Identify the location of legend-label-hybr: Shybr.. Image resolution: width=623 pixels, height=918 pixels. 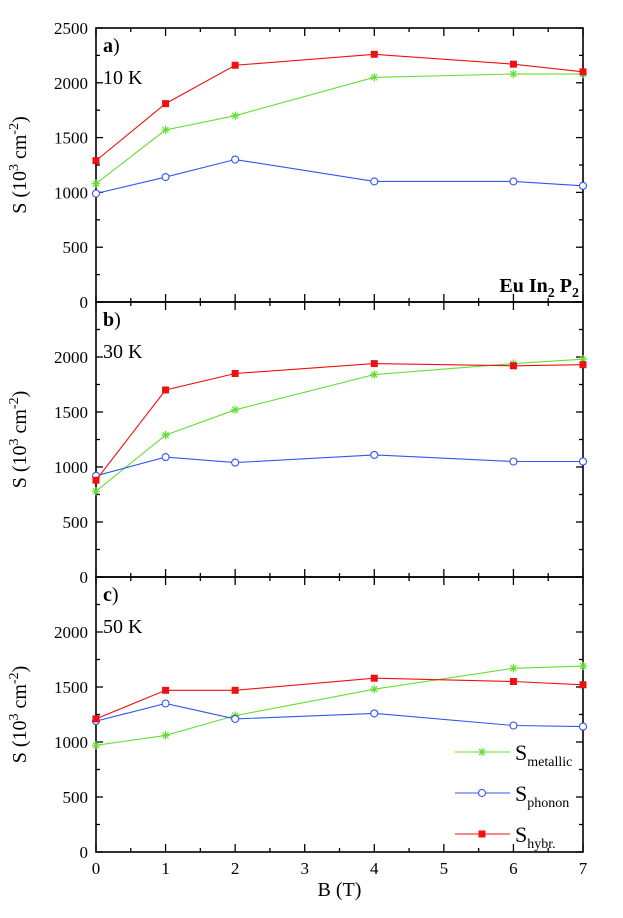
(535, 837).